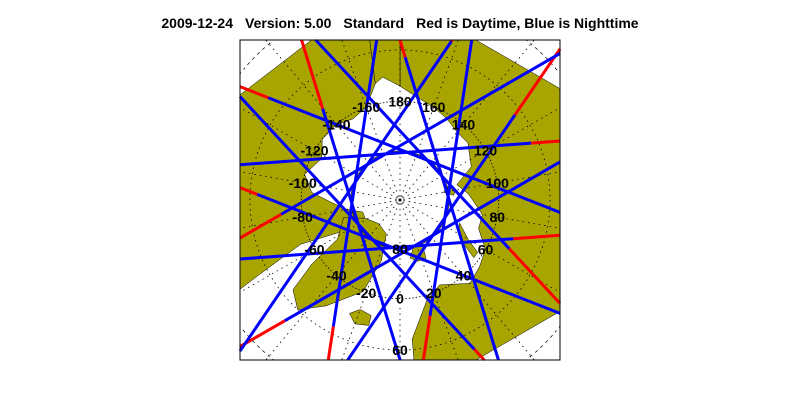 The width and height of the screenshot is (800, 400). Describe the element at coordinates (486, 249) in the screenshot. I see `longitude-label: 60` at that location.